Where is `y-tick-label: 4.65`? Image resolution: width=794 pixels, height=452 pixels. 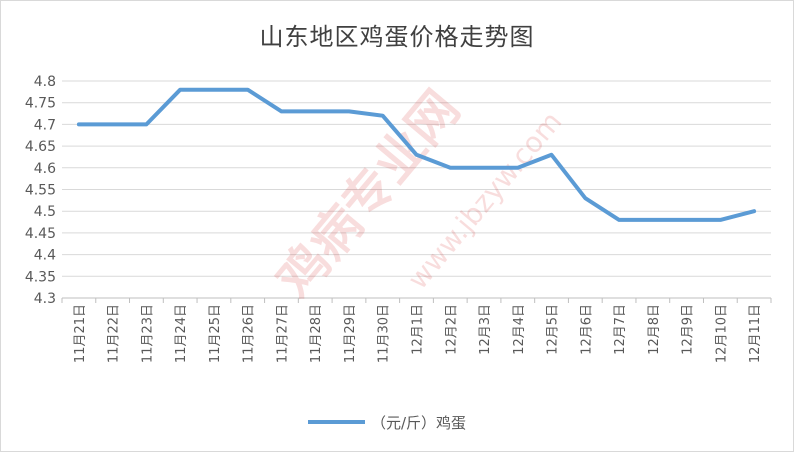 y-tick-label: 4.65 is located at coordinates (40, 147).